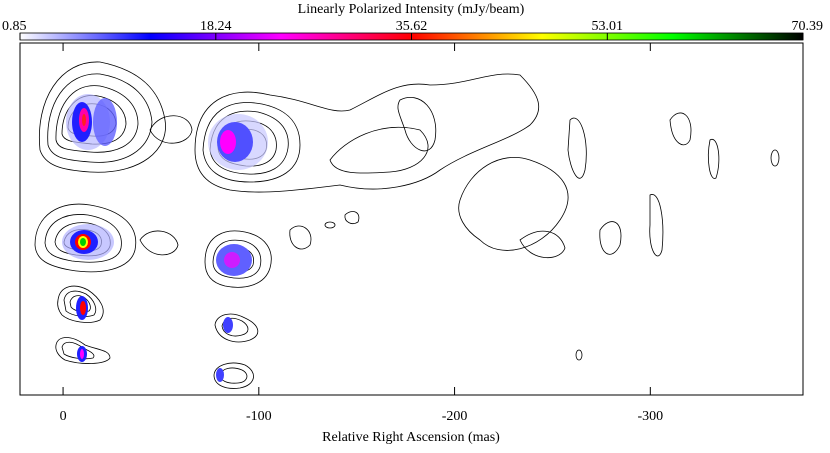 The width and height of the screenshot is (830, 453). Describe the element at coordinates (455, 416) in the screenshot. I see `x-tick-label: -200` at that location.